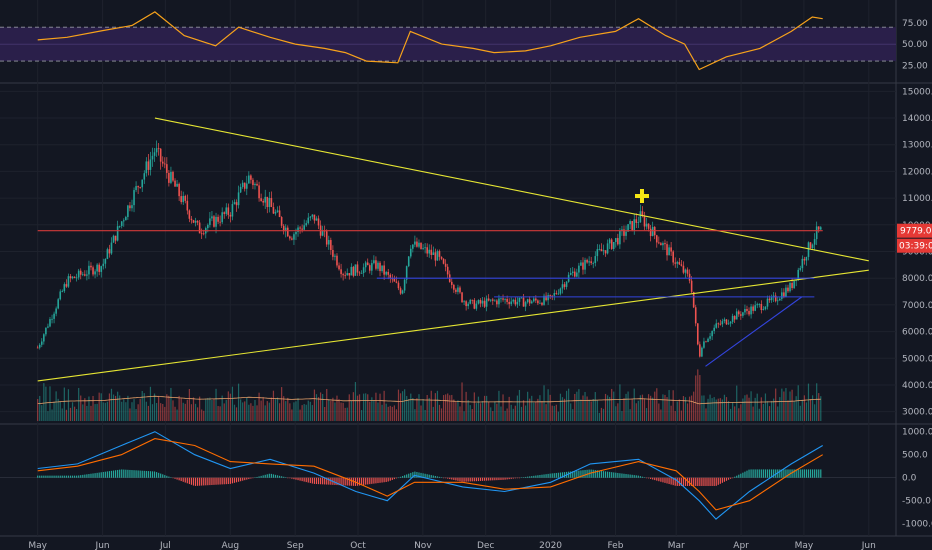 Image resolution: width=932 pixels, height=550 pixels. I want to click on rsi-panel, so click(448, 41).